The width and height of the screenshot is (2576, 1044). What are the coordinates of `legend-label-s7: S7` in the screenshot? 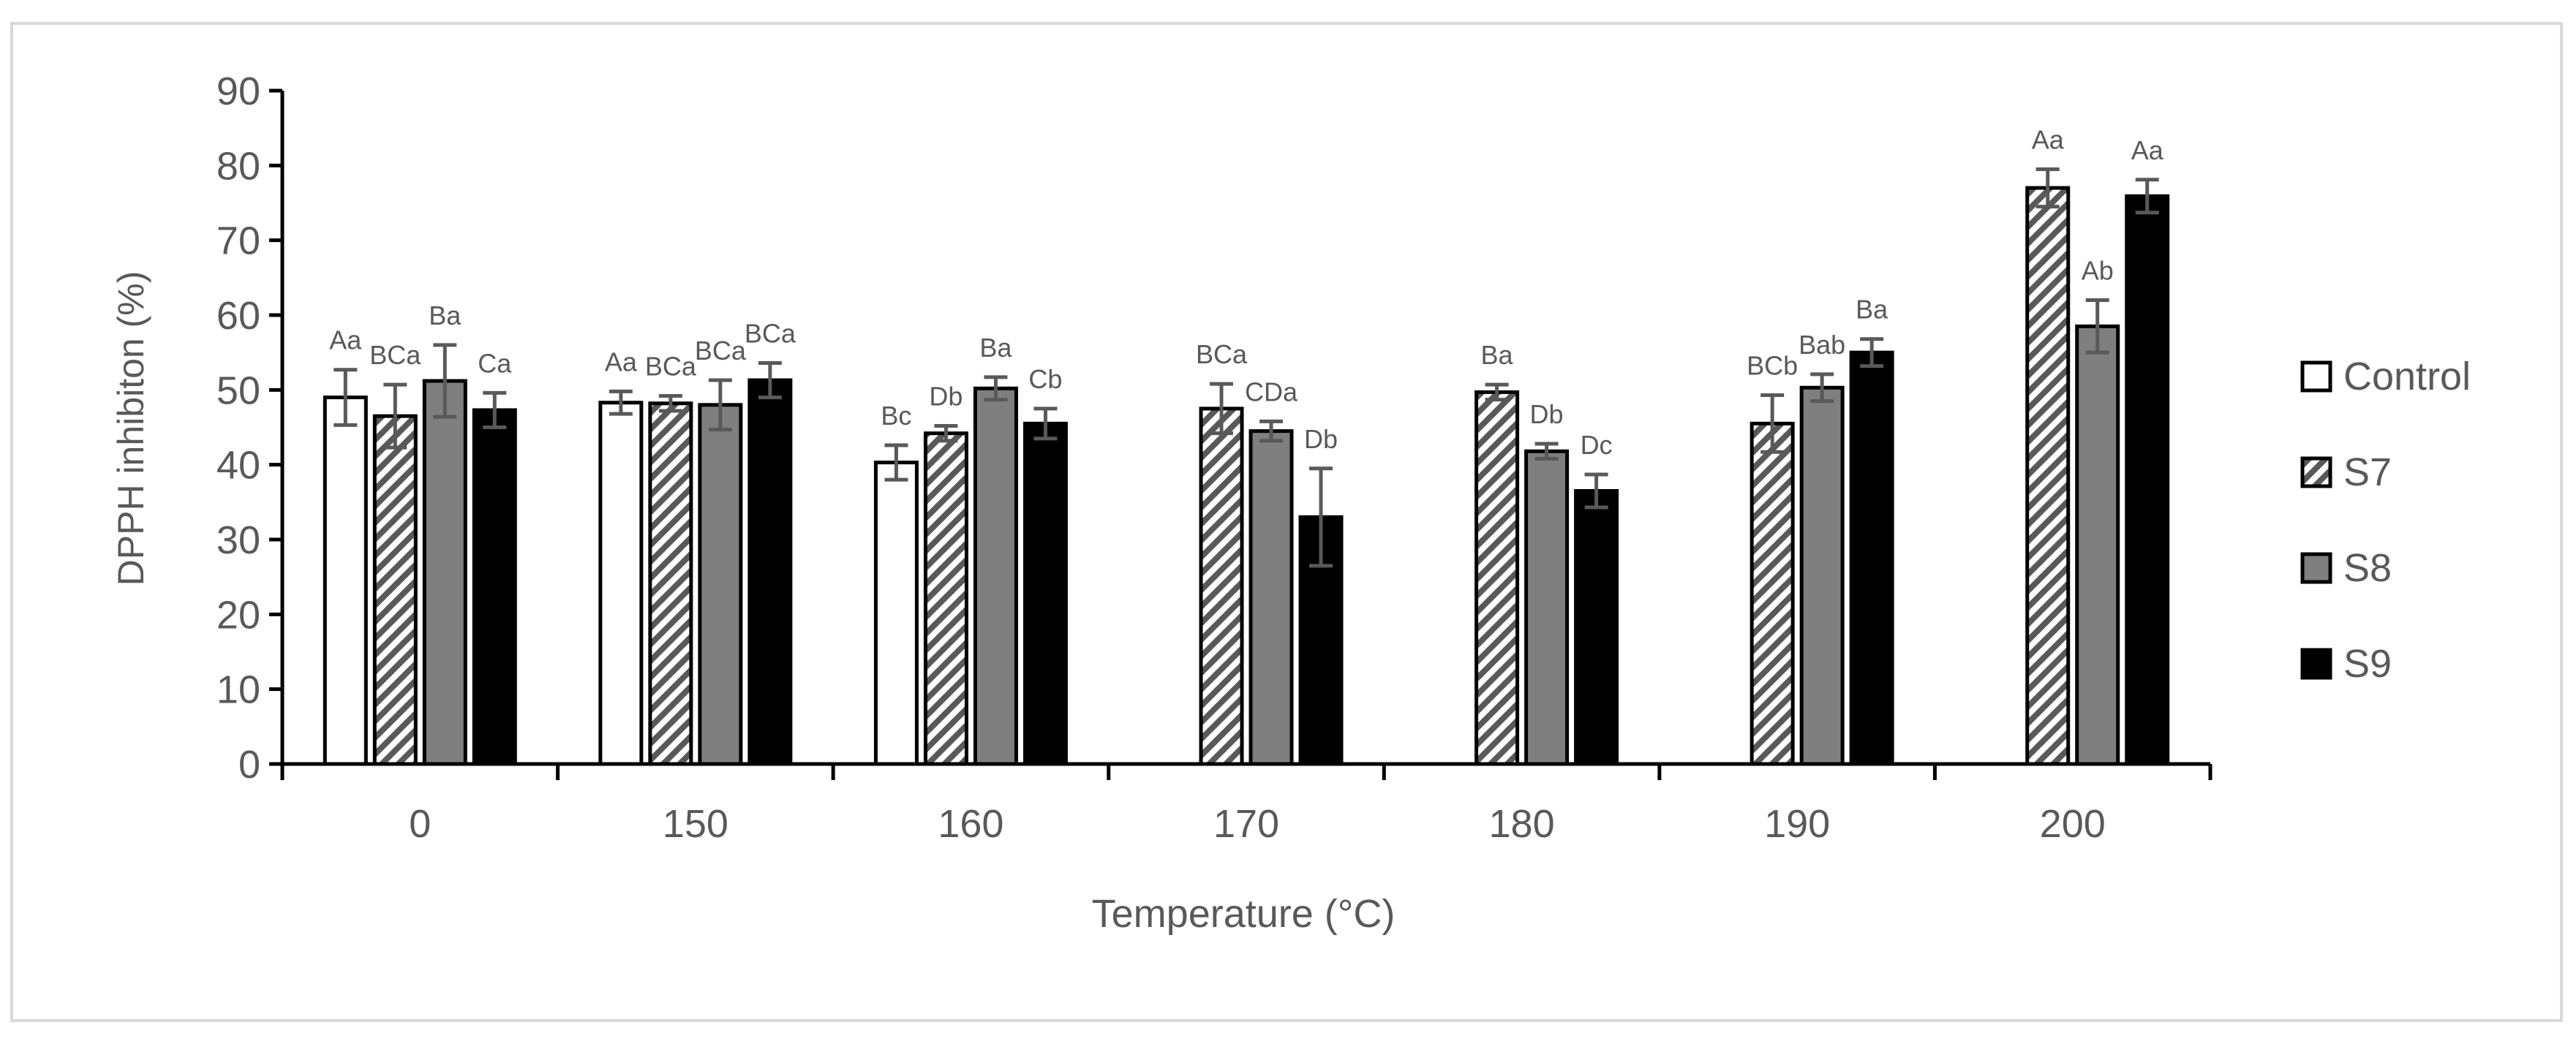 It's located at (2367, 472).